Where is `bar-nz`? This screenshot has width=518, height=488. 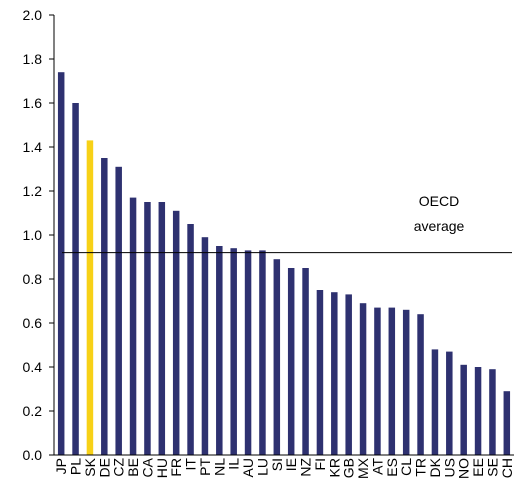
bar-nz is located at coordinates (305, 361).